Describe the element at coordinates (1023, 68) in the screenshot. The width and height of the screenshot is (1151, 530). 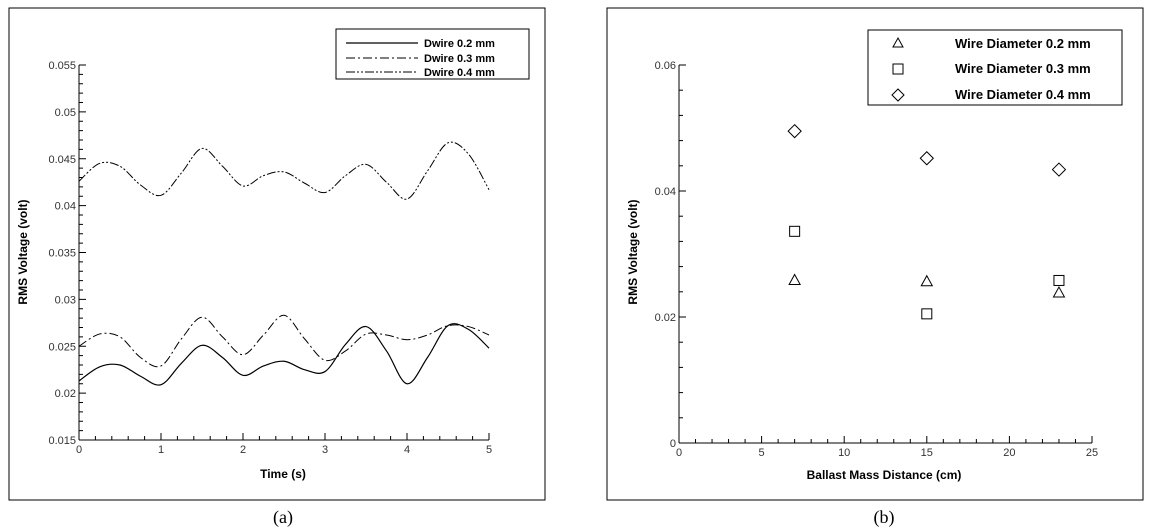
I see `legend-label-wire-diameter-0-3: Wire Diameter 0.3 mm` at that location.